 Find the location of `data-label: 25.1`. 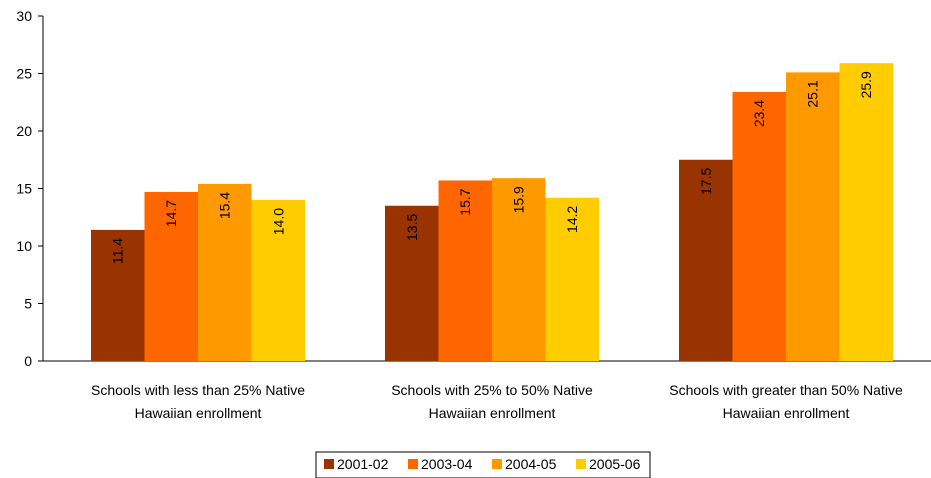

data-label: 25.1 is located at coordinates (813, 93).